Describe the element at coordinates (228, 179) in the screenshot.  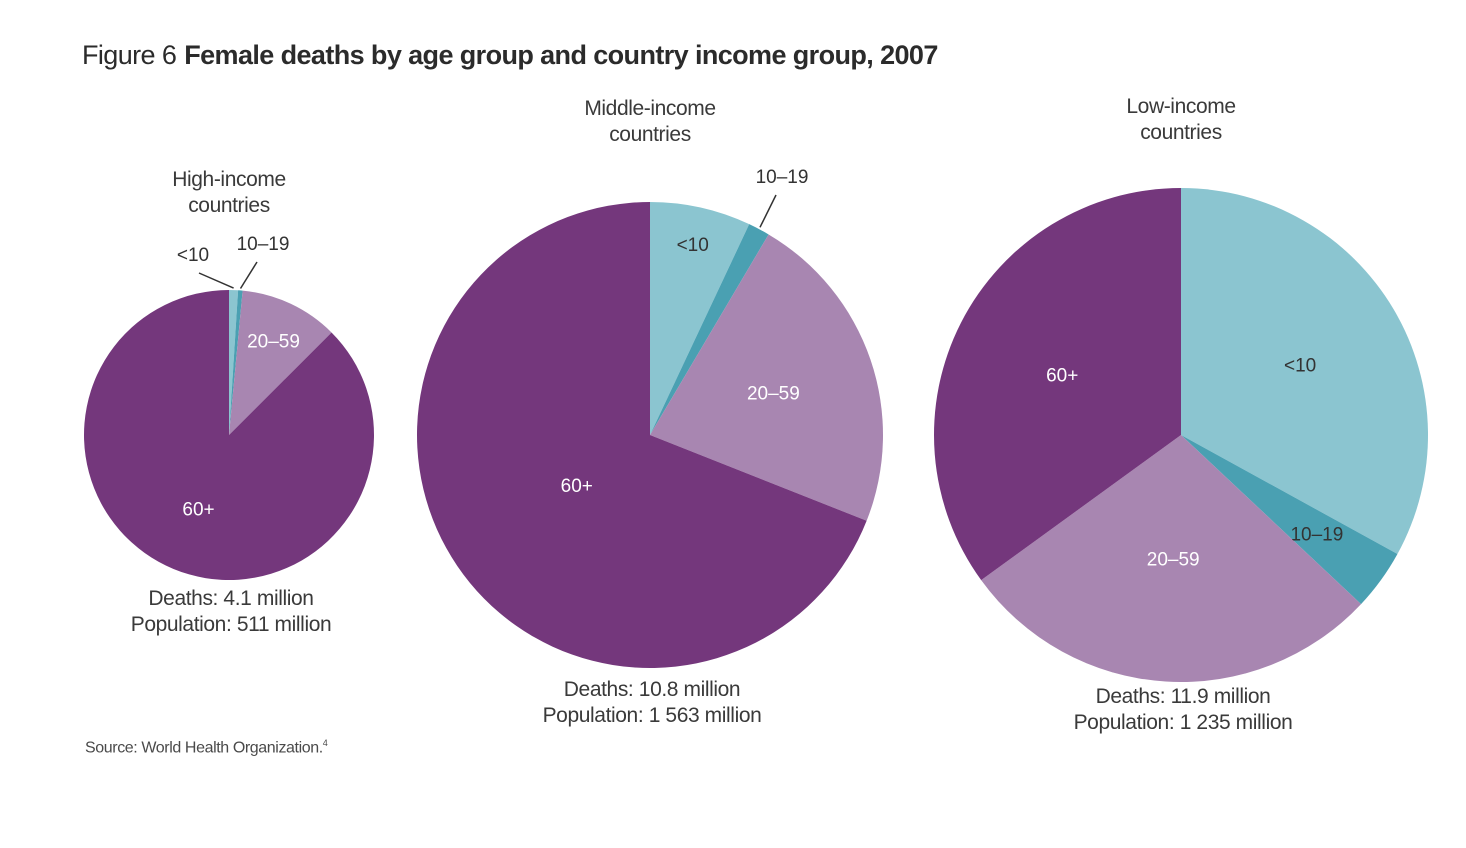
I see `pie-title-line: High-income` at that location.